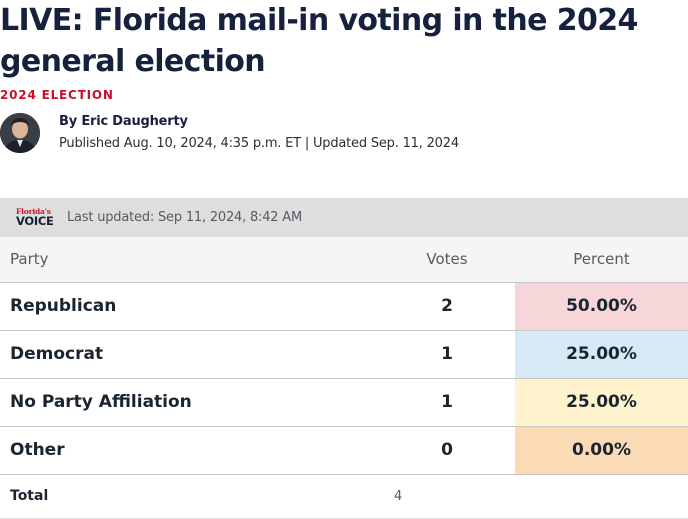  I want to click on table-row: No Party Affiliation 1 25.00%, so click(344, 402).